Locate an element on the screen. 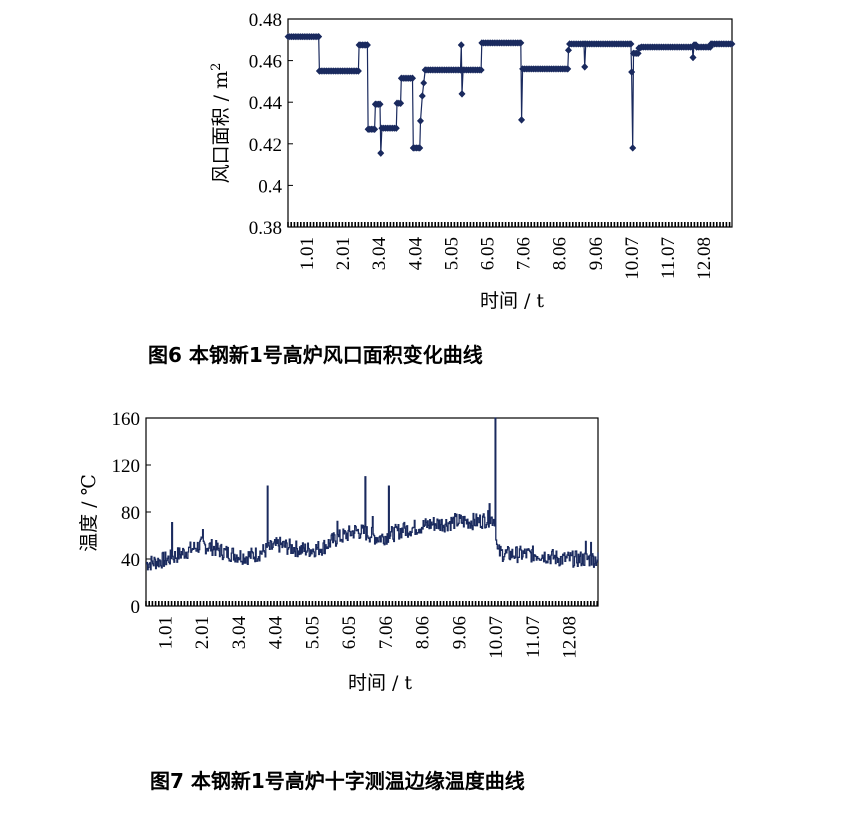 Image resolution: width=855 pixels, height=817 pixels. y-tick-label: 120 is located at coordinates (126, 466).